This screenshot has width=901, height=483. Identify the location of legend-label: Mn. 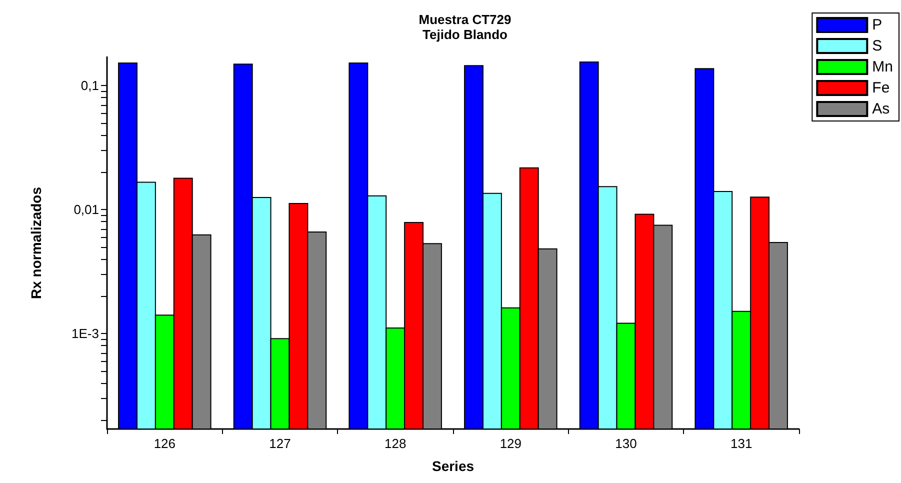
(883, 67).